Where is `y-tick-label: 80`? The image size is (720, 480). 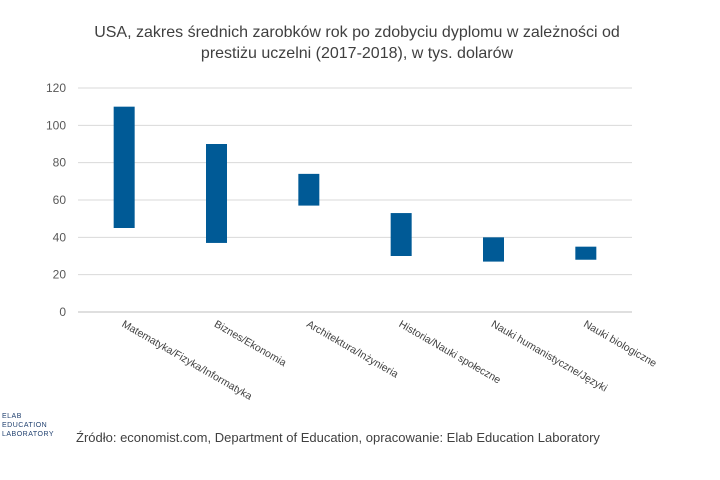
y-tick-label: 80 is located at coordinates (60, 163).